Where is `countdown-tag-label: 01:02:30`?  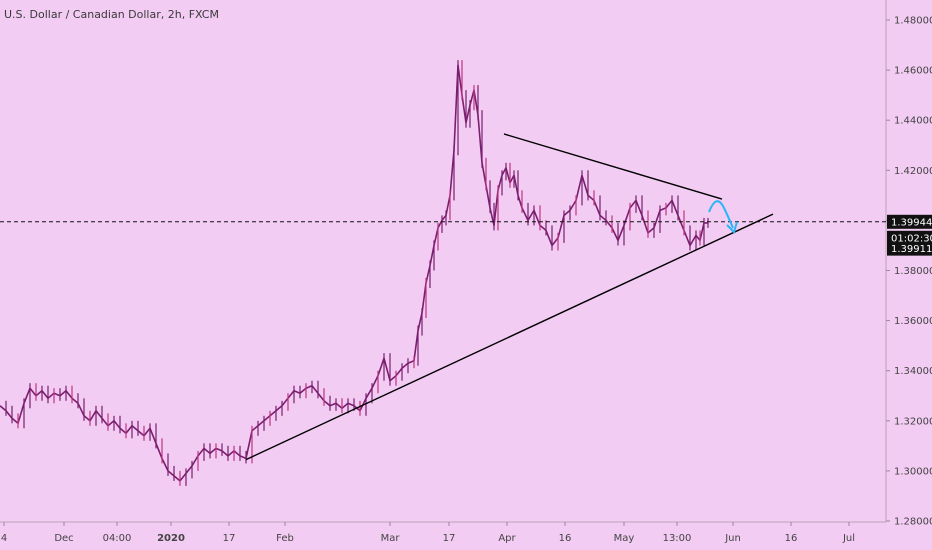 countdown-tag-label: 01:02:30 is located at coordinates (911, 238).